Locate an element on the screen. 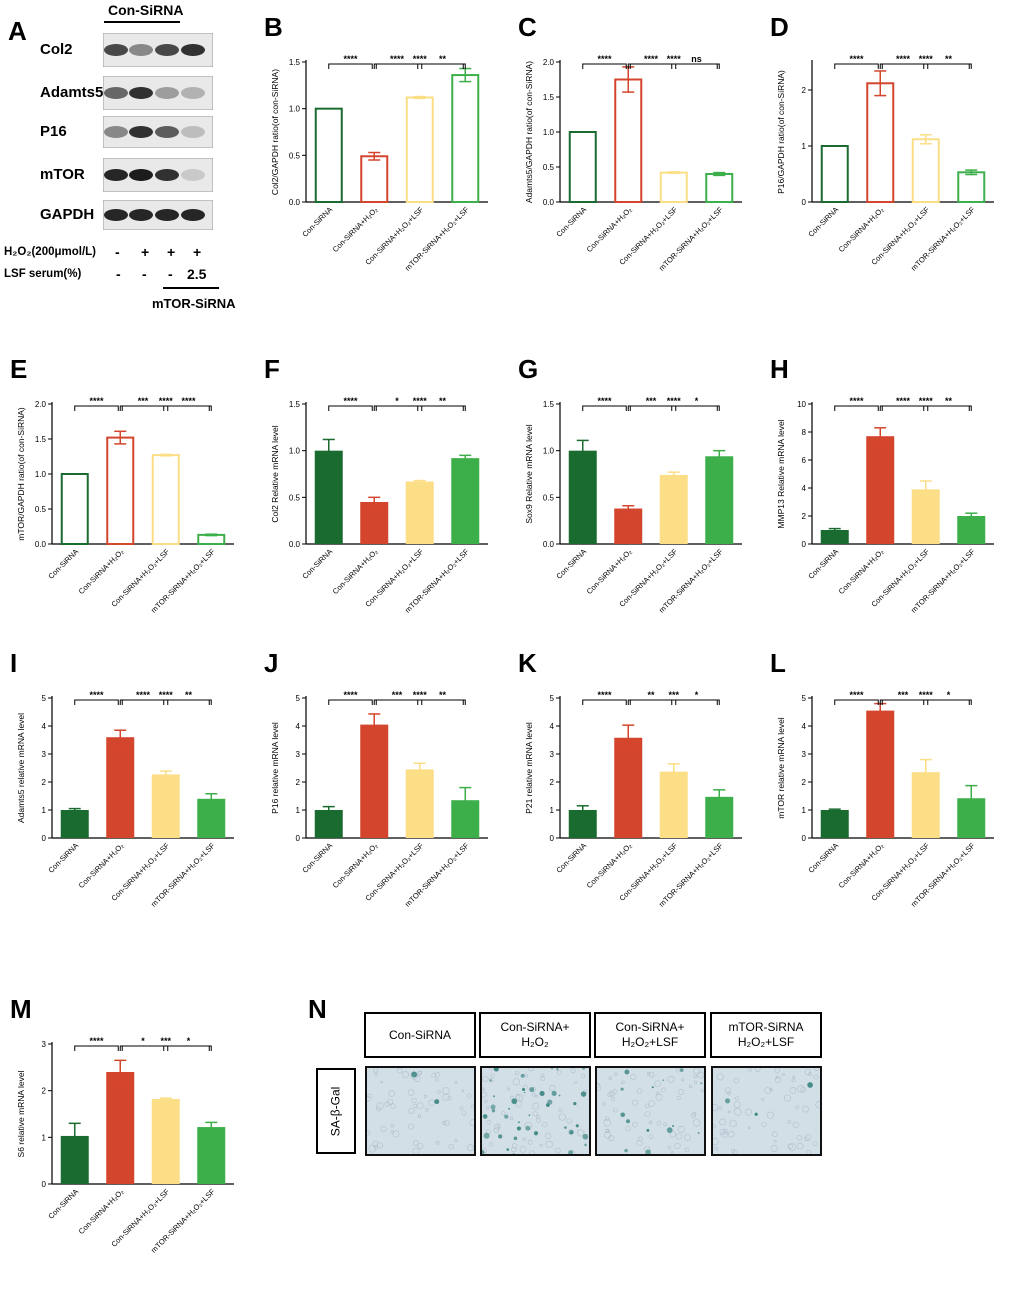  y-tick-label-l-3: 3 is located at coordinates (804, 754).